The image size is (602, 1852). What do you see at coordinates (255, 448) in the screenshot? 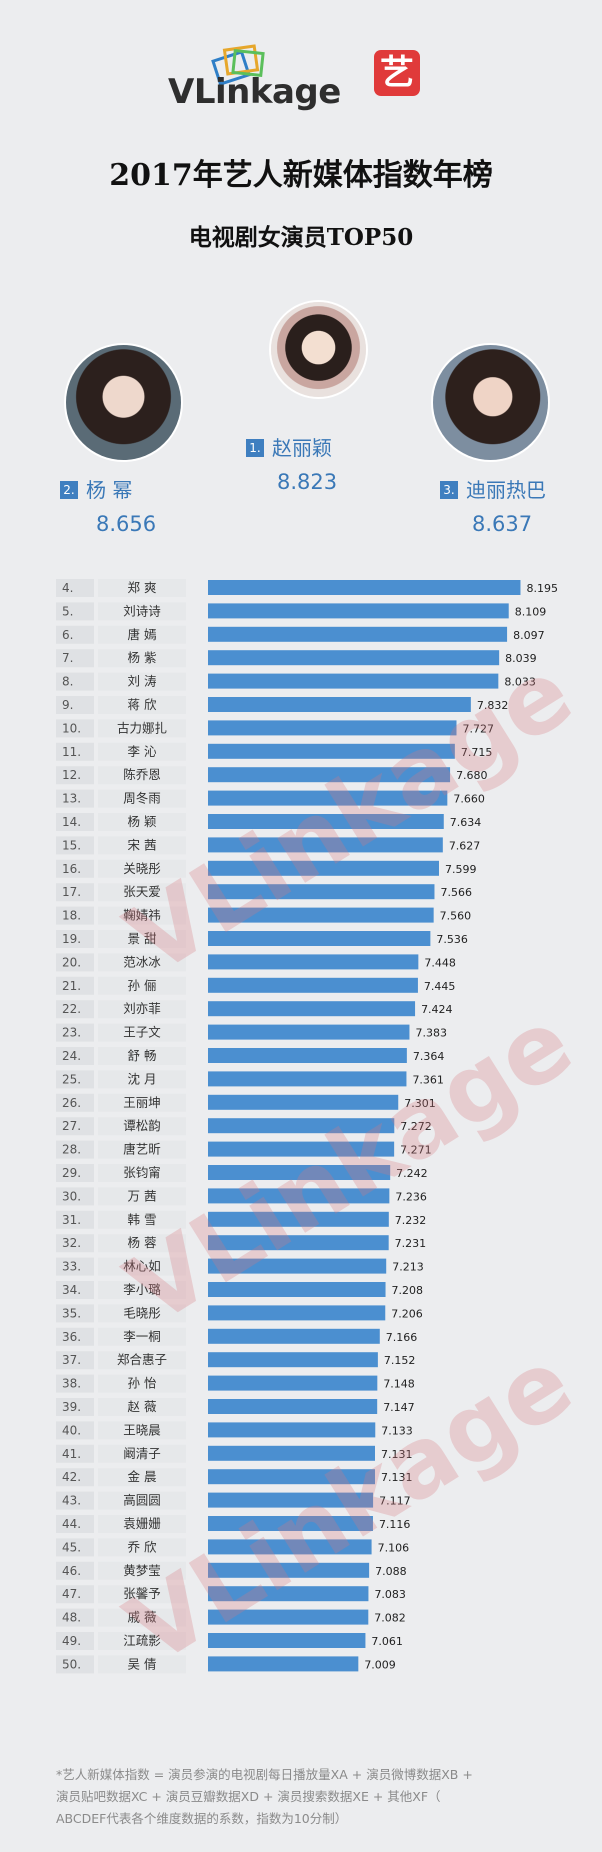
I see `podium-first-rank: 1.` at bounding box center [255, 448].